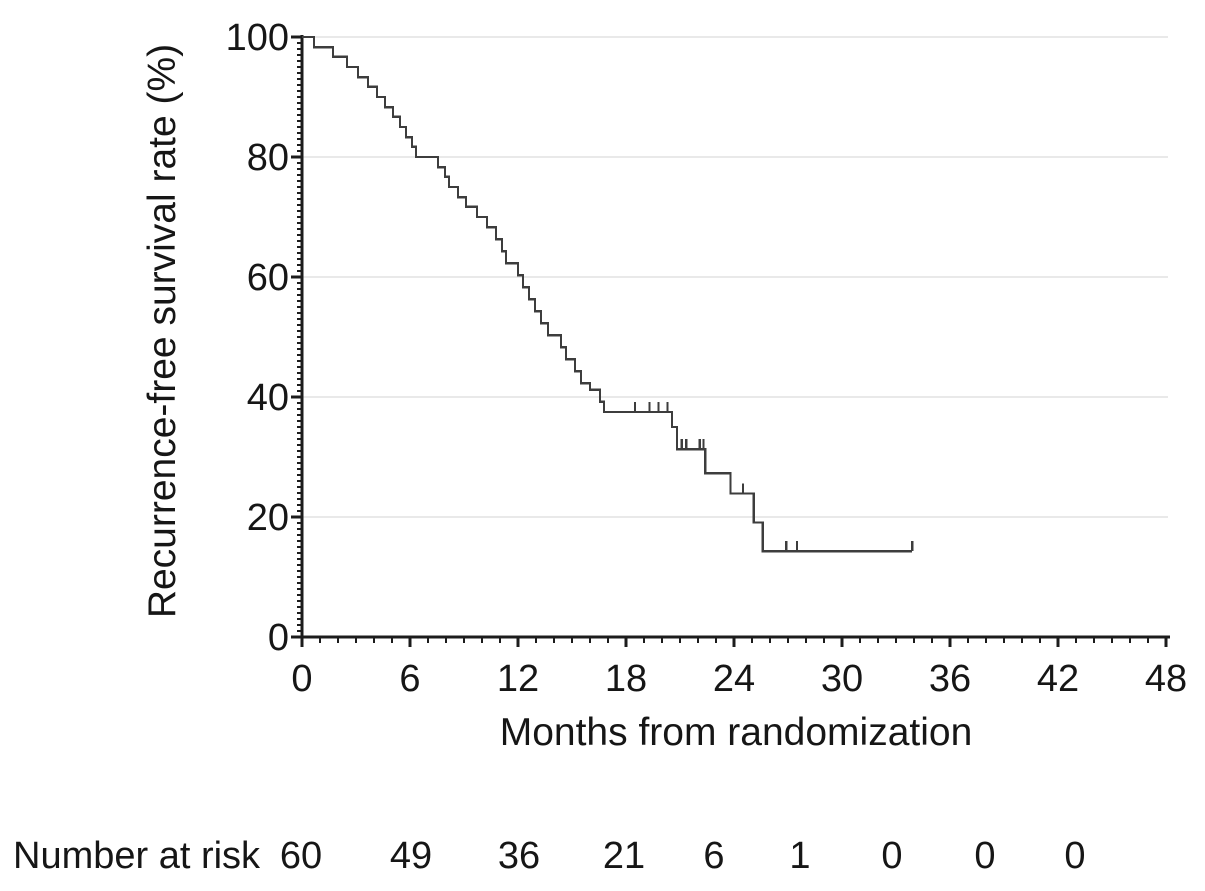 The width and height of the screenshot is (1205, 891). Describe the element at coordinates (137, 855) in the screenshot. I see `risk-table-label: Number at risk` at that location.